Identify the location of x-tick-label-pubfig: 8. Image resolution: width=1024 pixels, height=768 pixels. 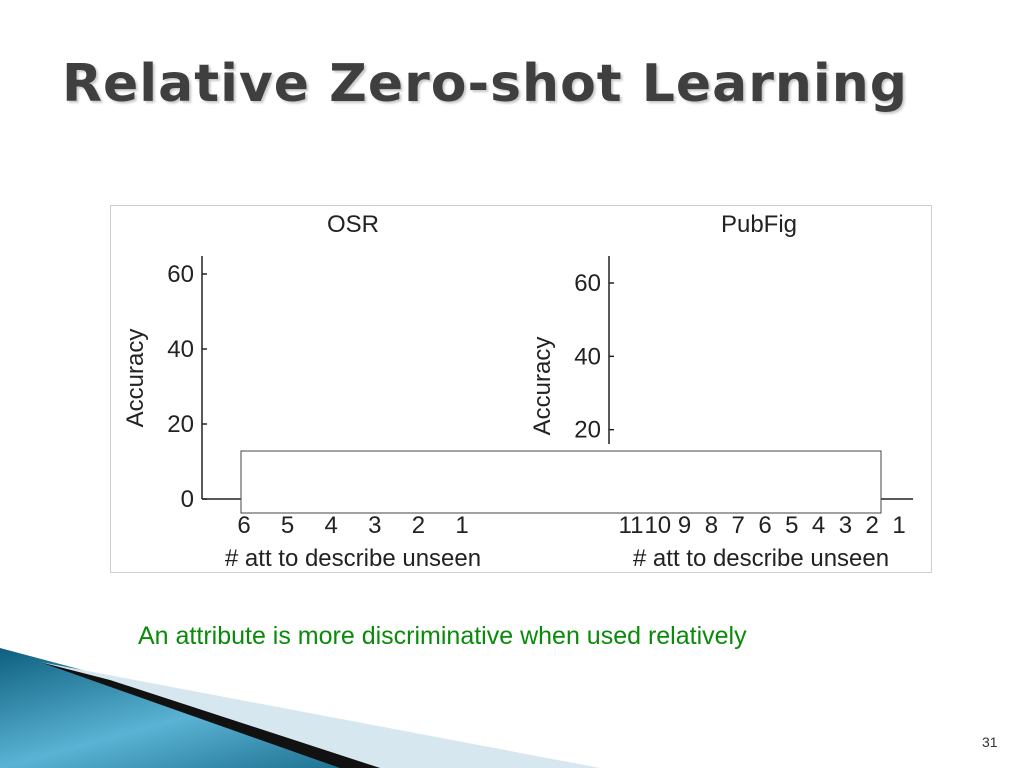
(711, 525).